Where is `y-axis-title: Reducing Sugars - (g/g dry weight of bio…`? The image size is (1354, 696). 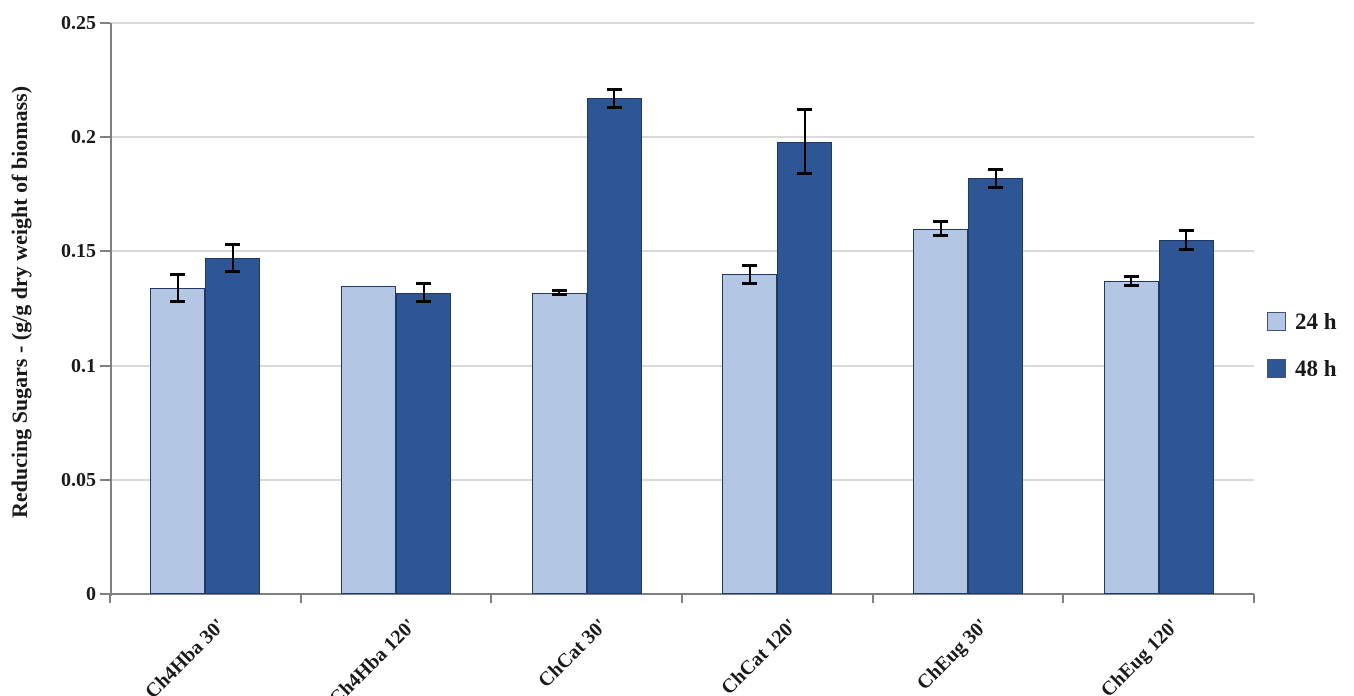
y-axis-title: Reducing Sugars - (g/g dry weight of bio… is located at coordinates (19, 302).